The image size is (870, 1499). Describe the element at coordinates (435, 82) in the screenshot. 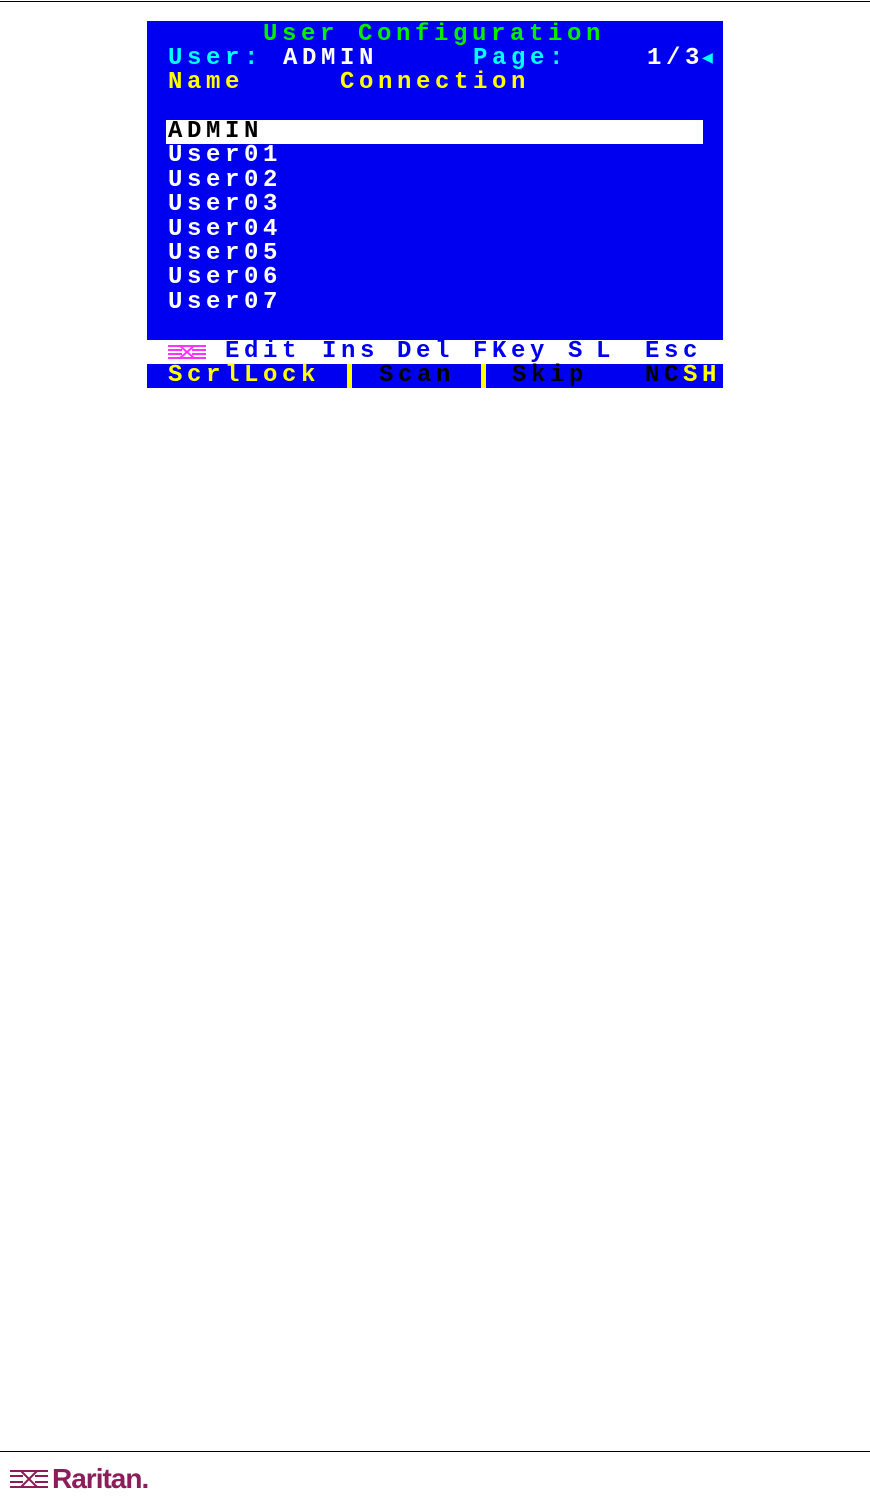

I see `column-connection: Connection` at that location.